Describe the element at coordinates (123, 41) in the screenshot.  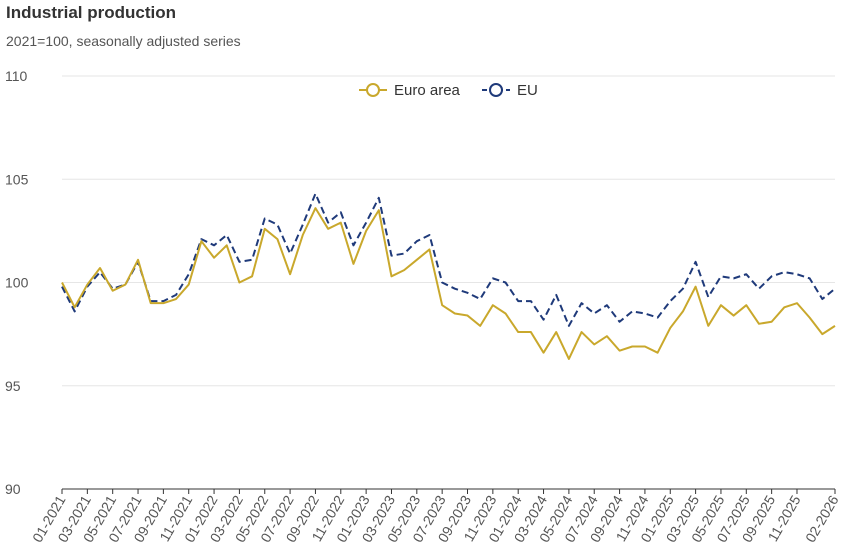
I see `chart-subtitle: 2021=100, seasonally adjusted series` at that location.